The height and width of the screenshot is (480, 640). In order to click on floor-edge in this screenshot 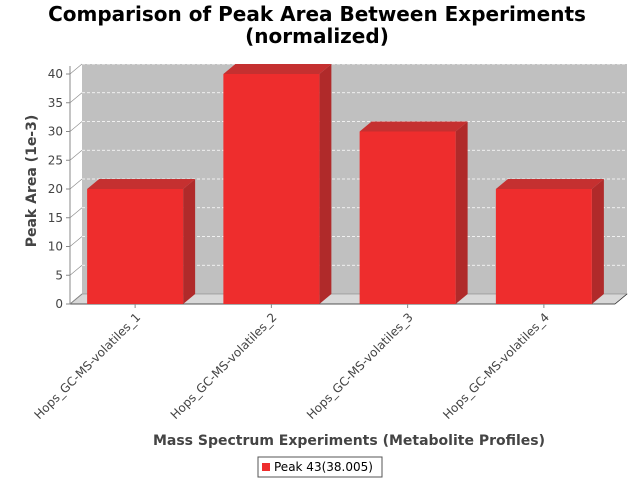, I will do `click(621, 299)`.